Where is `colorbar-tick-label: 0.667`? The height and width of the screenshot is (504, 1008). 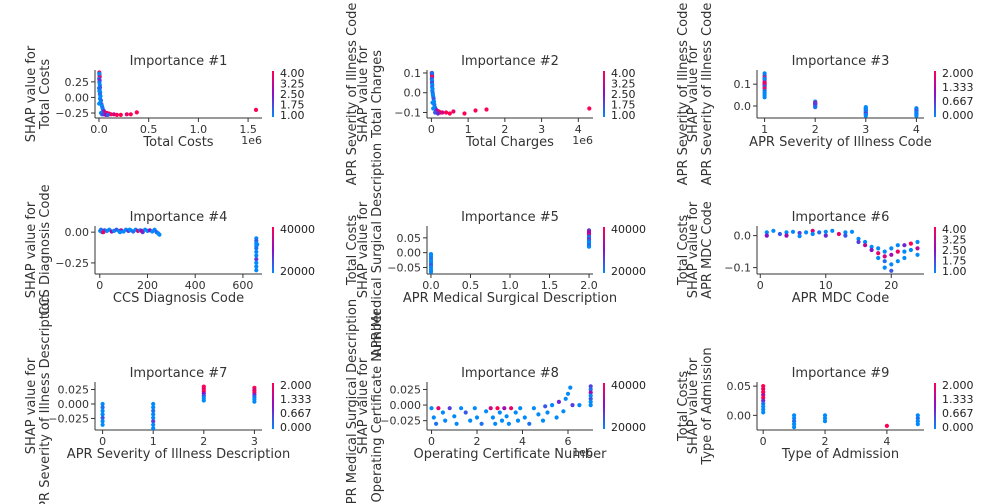
colorbar-tick-label: 0.667 is located at coordinates (296, 413).